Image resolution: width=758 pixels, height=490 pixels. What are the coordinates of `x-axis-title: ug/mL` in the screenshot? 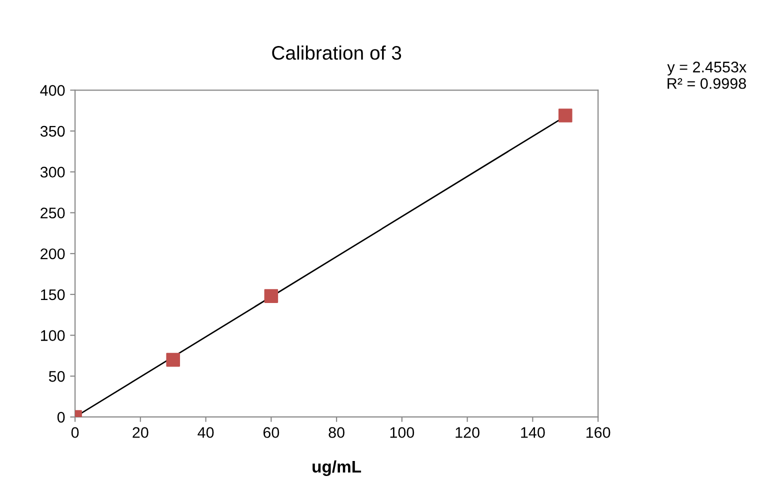 It's located at (337, 468).